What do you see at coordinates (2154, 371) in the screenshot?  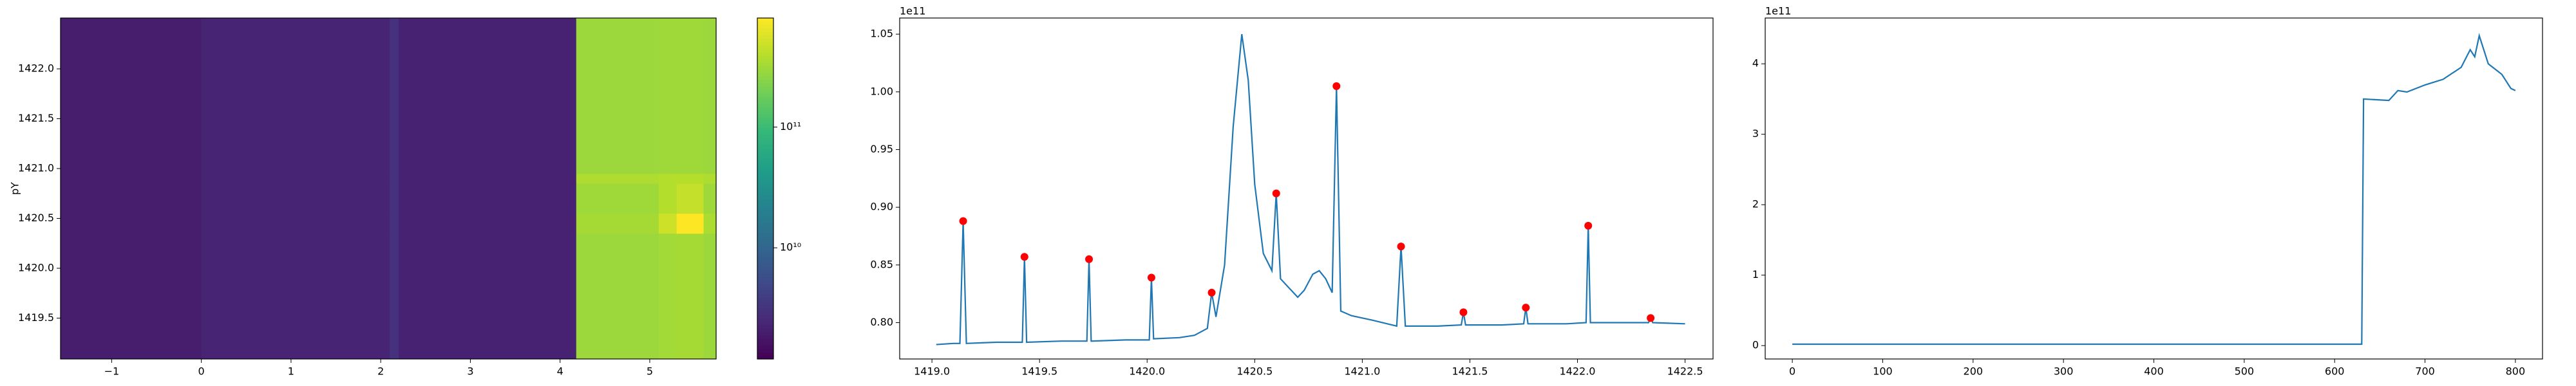 I see `x-tick-label: 400` at bounding box center [2154, 371].